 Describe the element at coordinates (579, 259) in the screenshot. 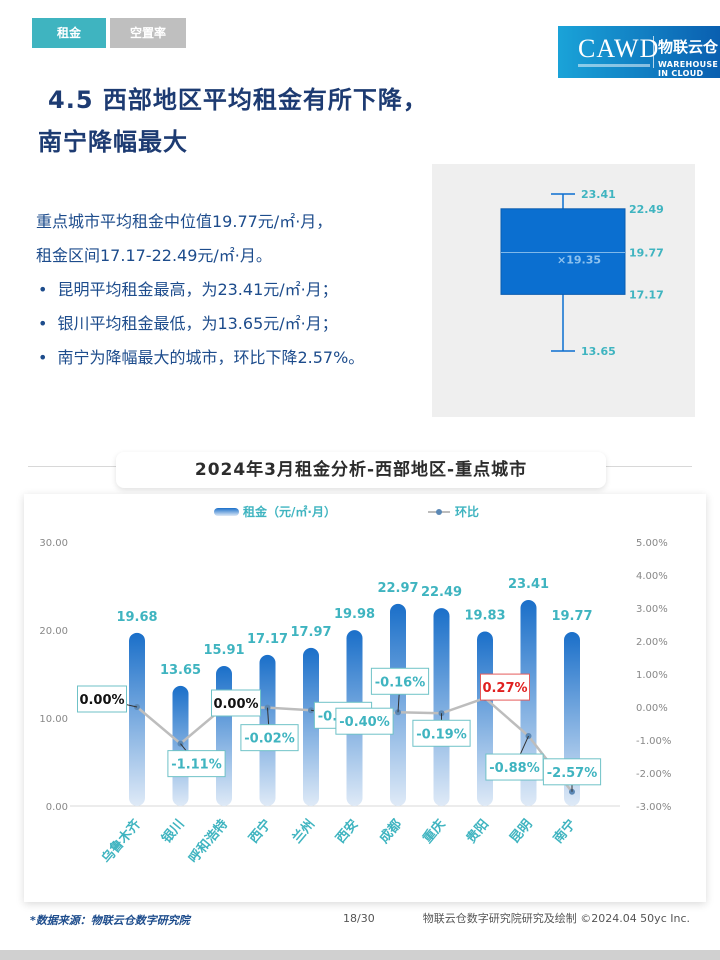

I see `box-label-mean: ×19.35` at that location.